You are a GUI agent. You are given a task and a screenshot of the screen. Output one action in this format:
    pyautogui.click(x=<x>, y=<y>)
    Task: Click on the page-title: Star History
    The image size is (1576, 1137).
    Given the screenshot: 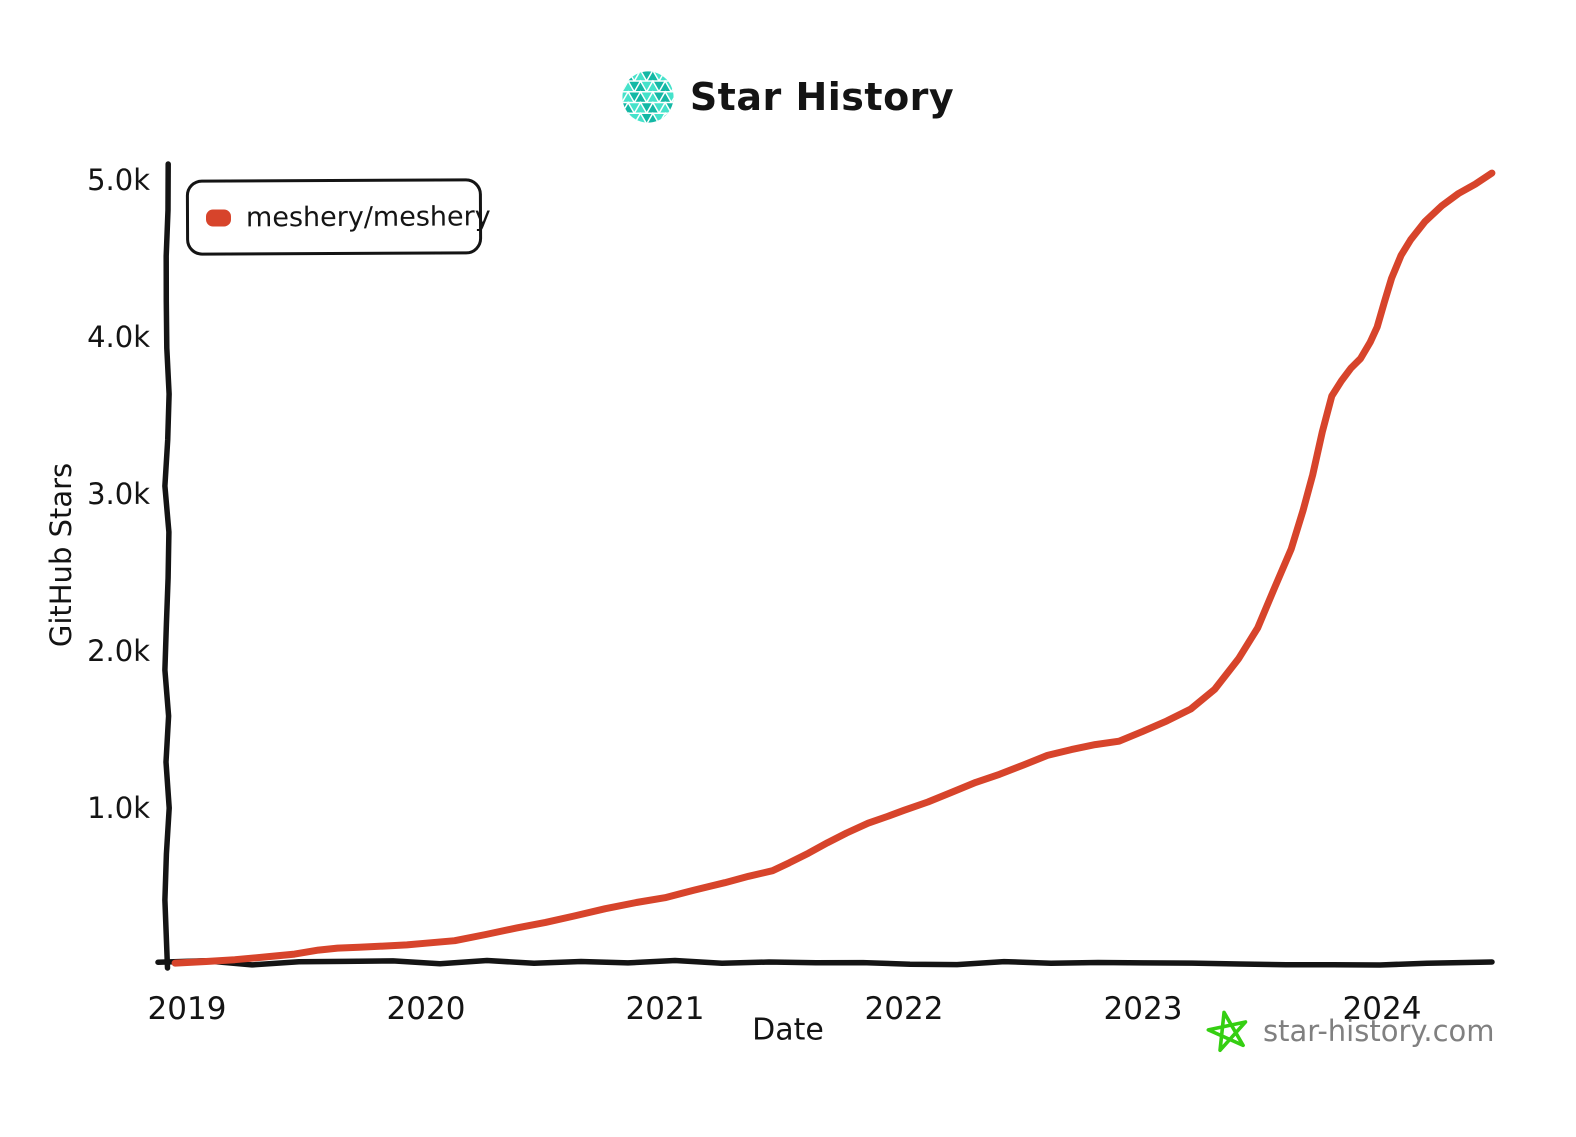 What is the action you would take?
    pyautogui.click(x=822, y=97)
    